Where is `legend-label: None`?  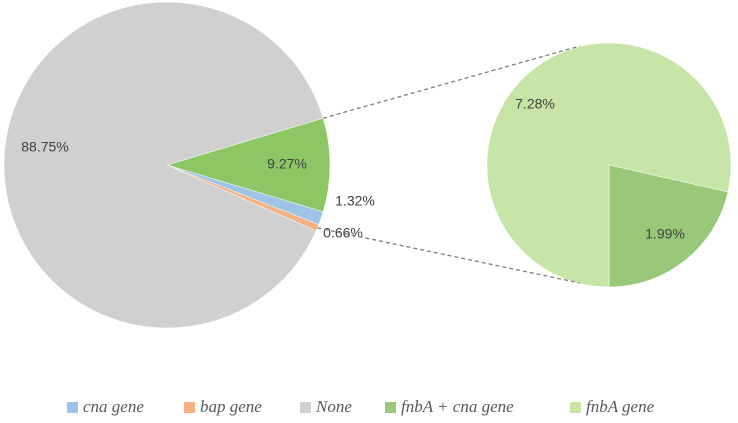 legend-label: None is located at coordinates (333, 406).